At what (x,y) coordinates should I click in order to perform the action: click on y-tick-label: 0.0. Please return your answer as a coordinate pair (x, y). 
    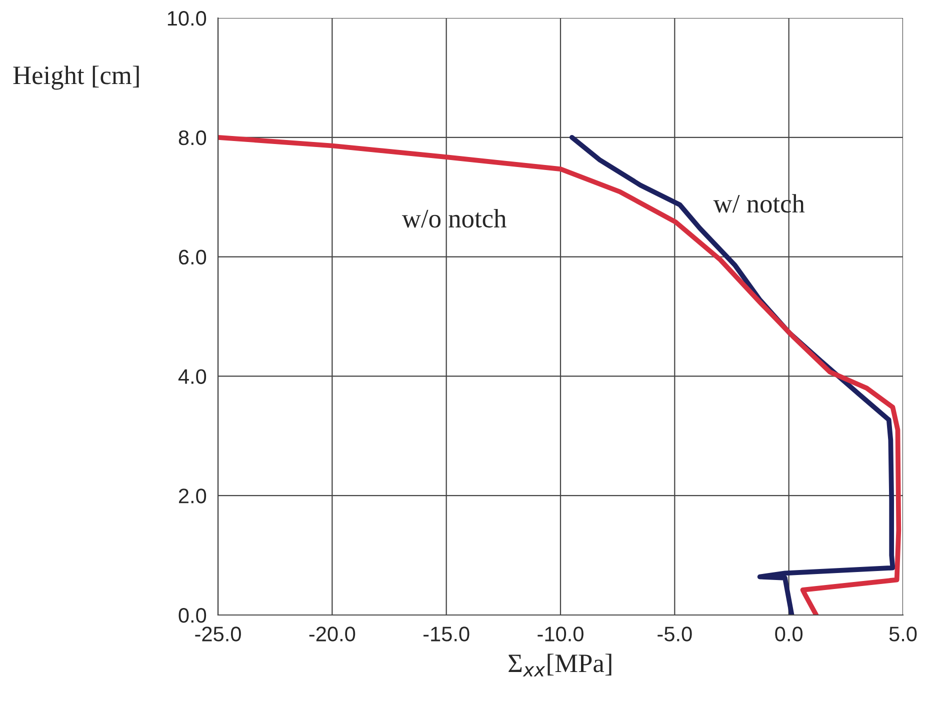
    Looking at the image, I should click on (192, 615).